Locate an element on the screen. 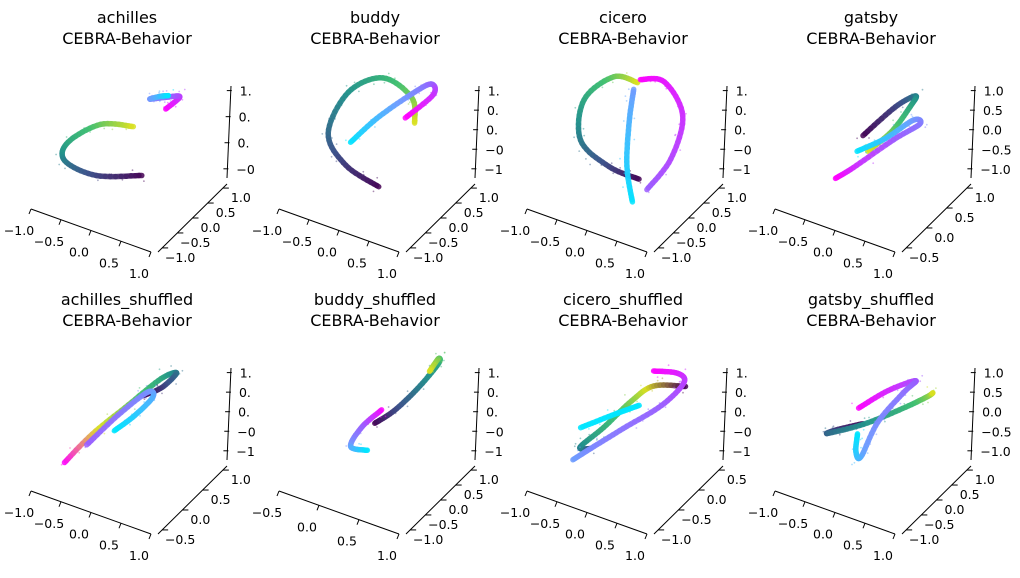  z-tick-label: 1.0 is located at coordinates (994, 91).